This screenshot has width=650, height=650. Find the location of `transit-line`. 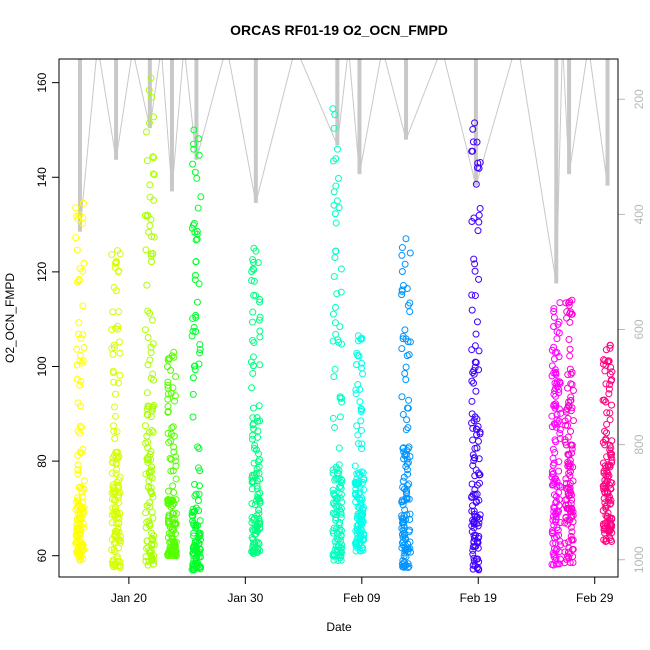

transit-line is located at coordinates (242, 130).